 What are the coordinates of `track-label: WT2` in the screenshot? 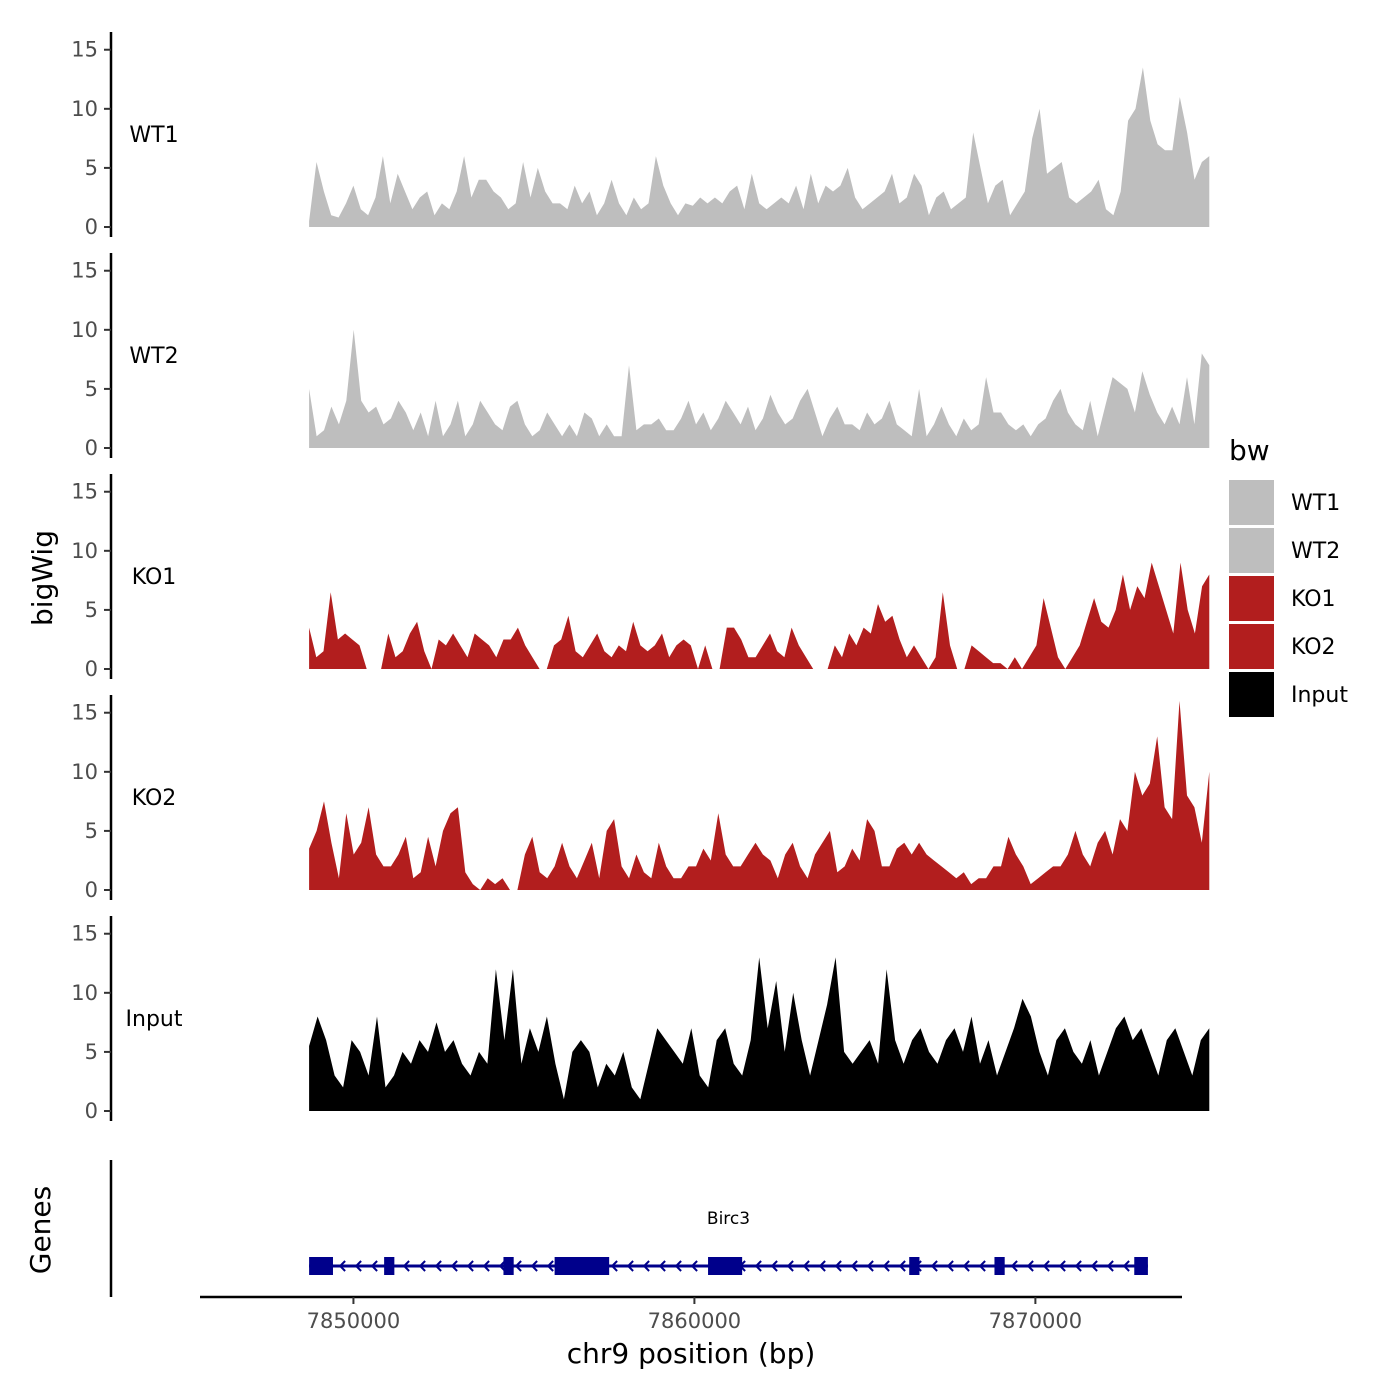 It's located at (153, 356).